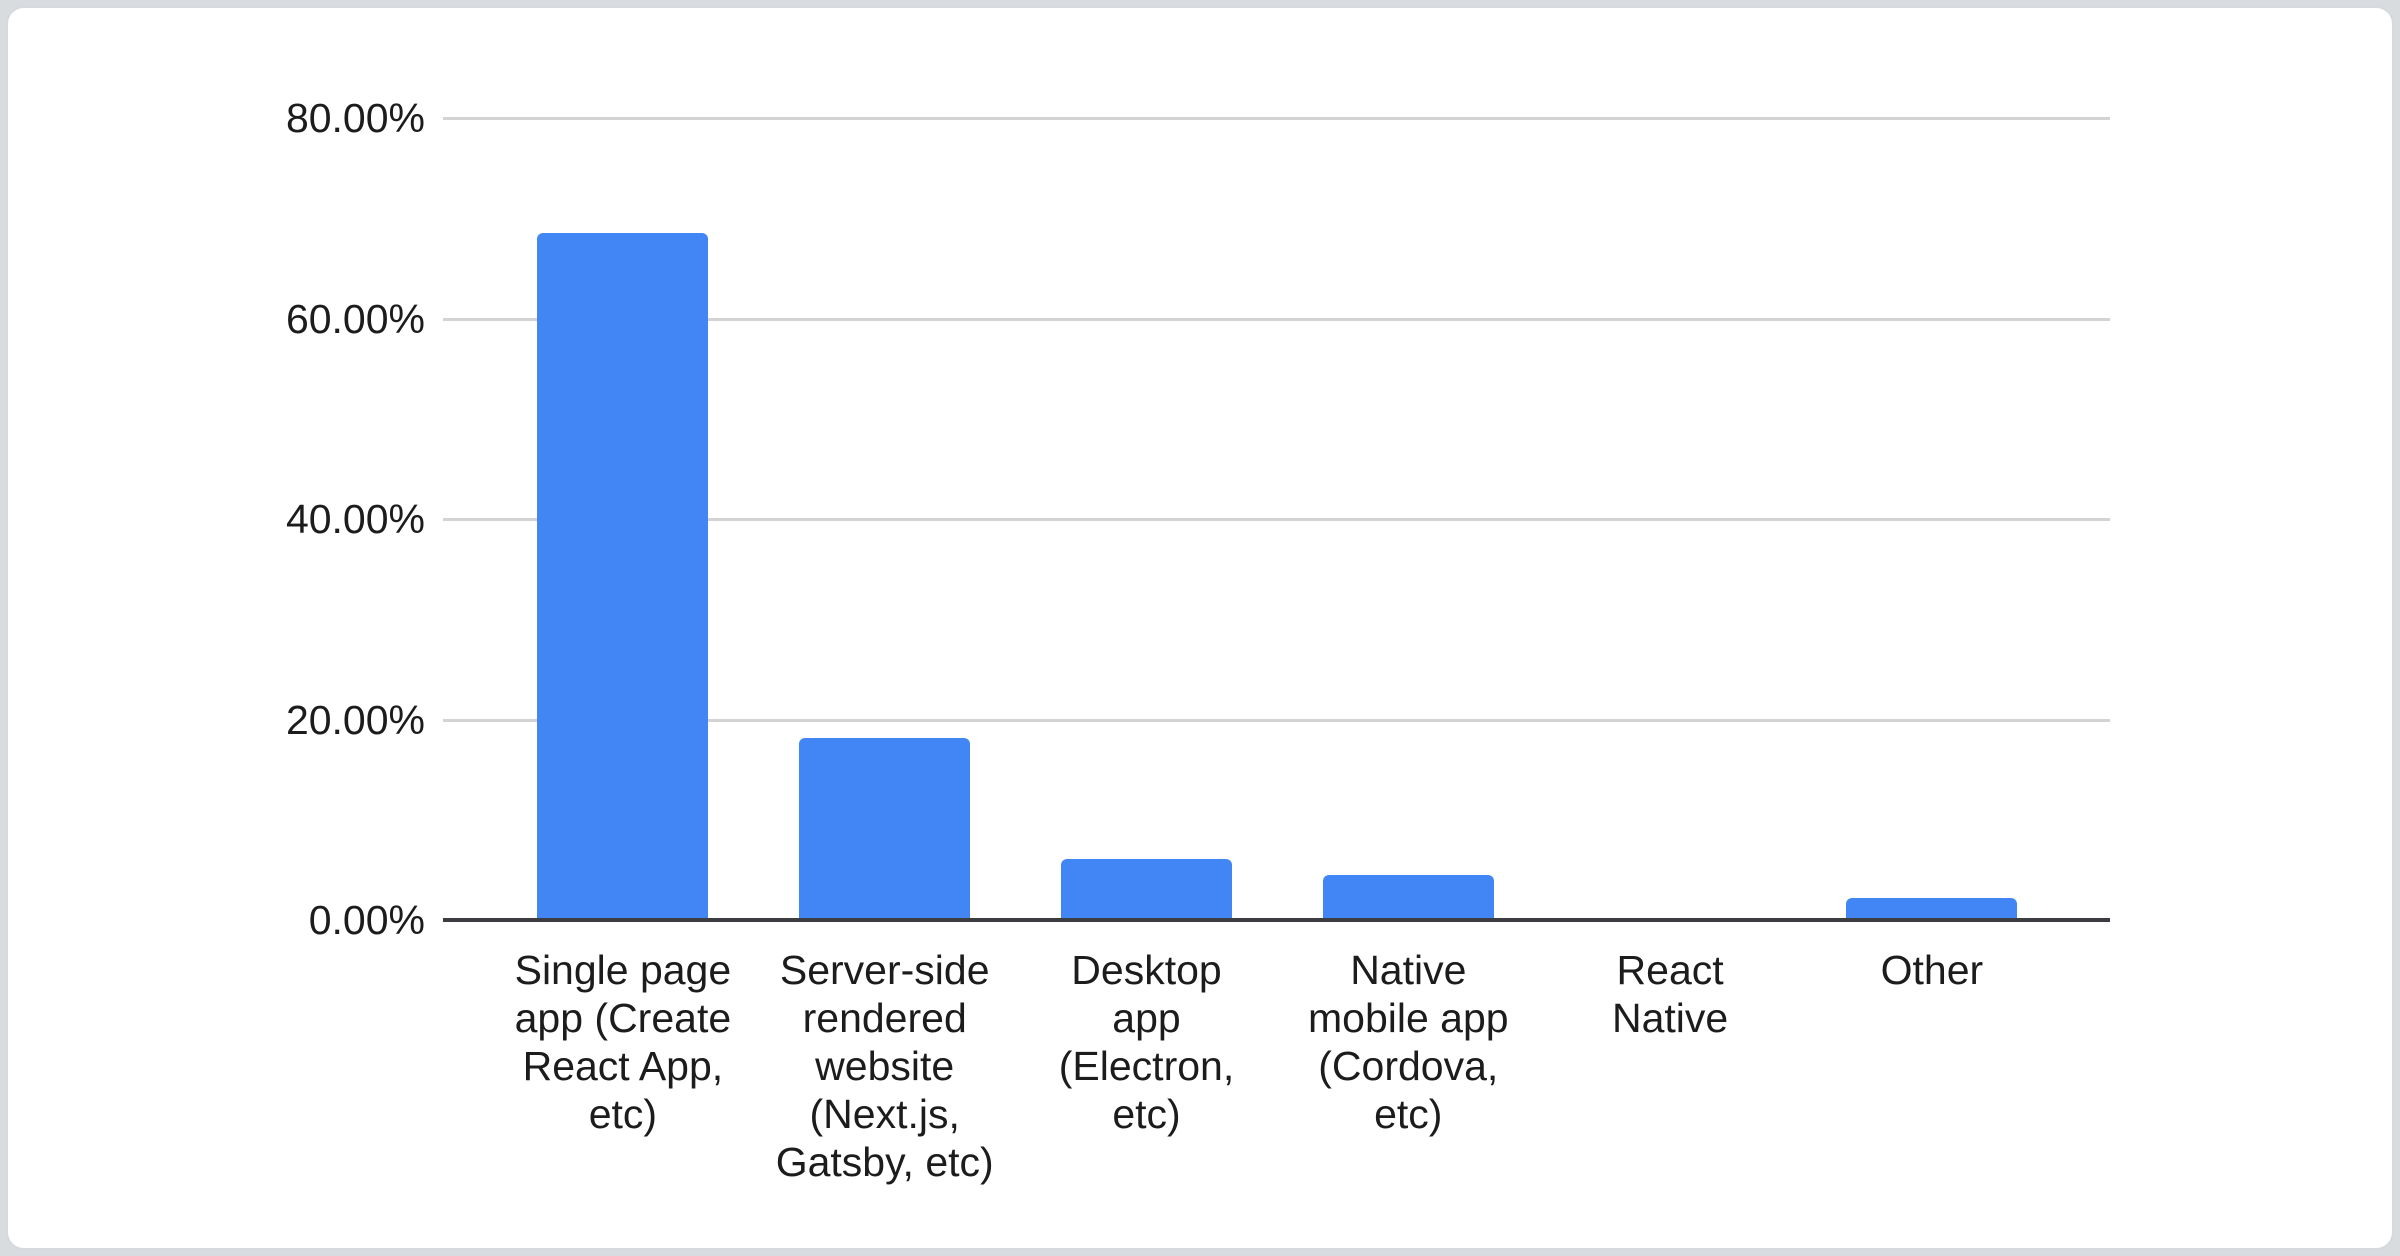 The width and height of the screenshot is (2400, 1256). Describe the element at coordinates (355, 118) in the screenshot. I see `y-axis-tick-label: 80.00%` at that location.